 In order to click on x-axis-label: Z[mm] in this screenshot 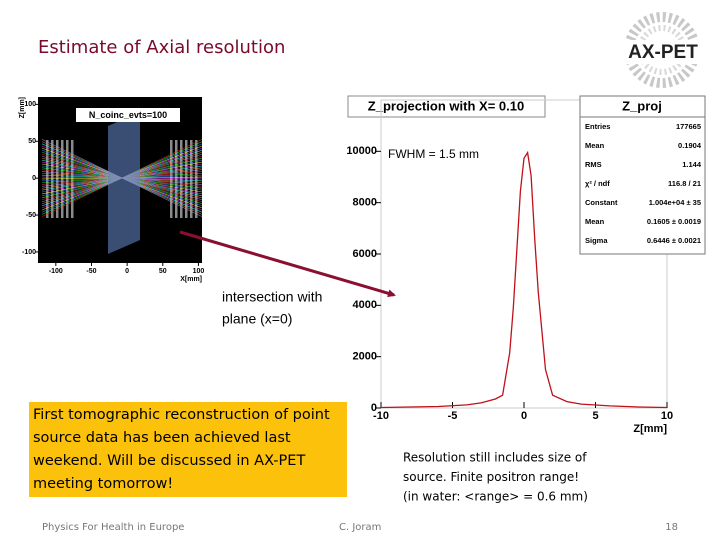, I will do `click(650, 429)`.